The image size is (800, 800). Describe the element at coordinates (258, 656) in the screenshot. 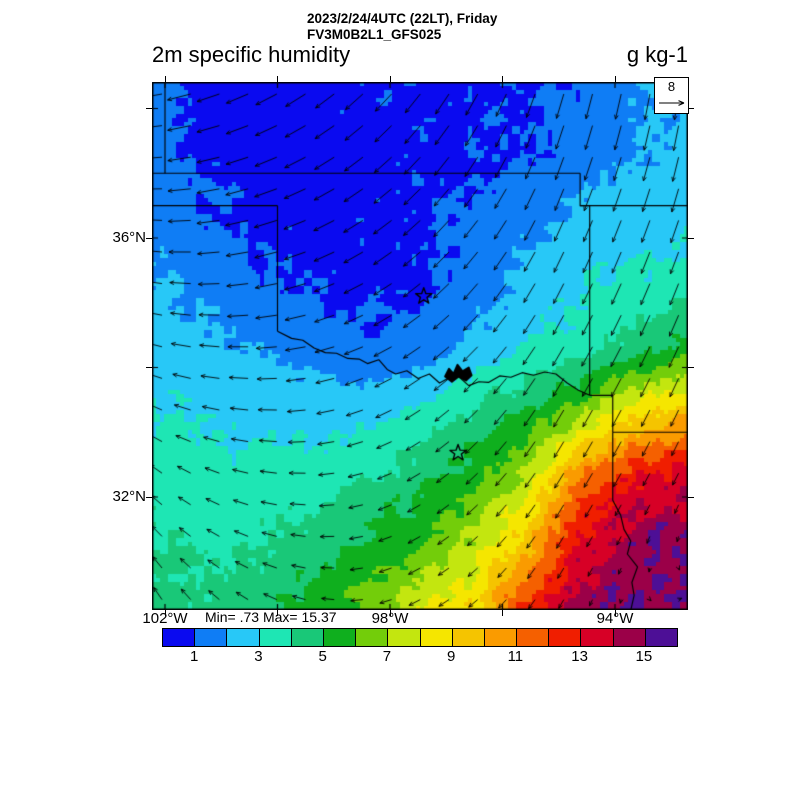

I see `colorbar-tick-3: 3` at that location.